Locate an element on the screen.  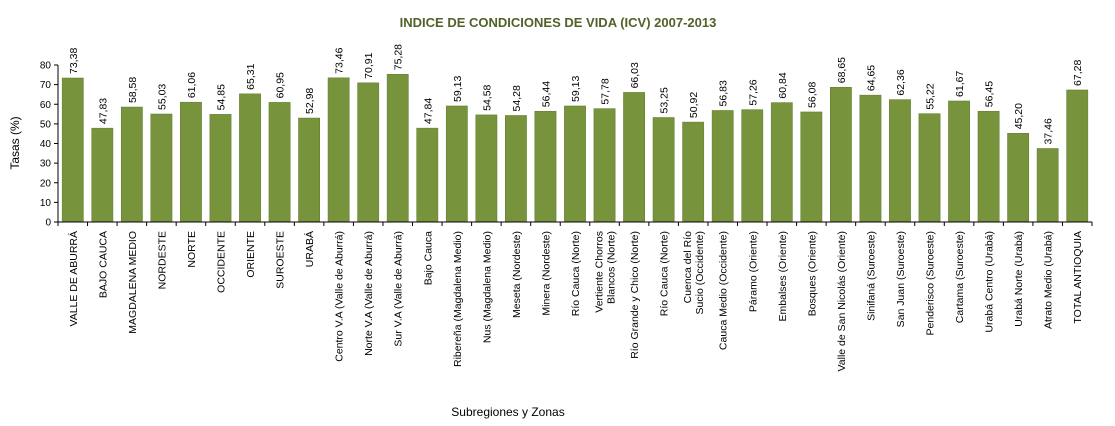
x-category-label: Penderisco (Suroeste) is located at coordinates (931, 283).